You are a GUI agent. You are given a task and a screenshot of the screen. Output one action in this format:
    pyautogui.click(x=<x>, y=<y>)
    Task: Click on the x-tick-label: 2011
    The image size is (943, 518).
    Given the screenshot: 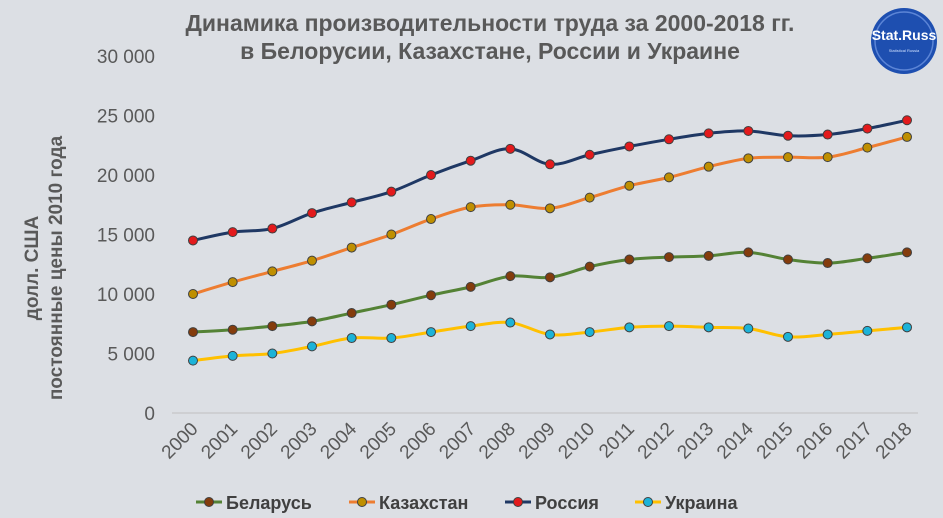 What is the action you would take?
    pyautogui.click(x=617, y=441)
    